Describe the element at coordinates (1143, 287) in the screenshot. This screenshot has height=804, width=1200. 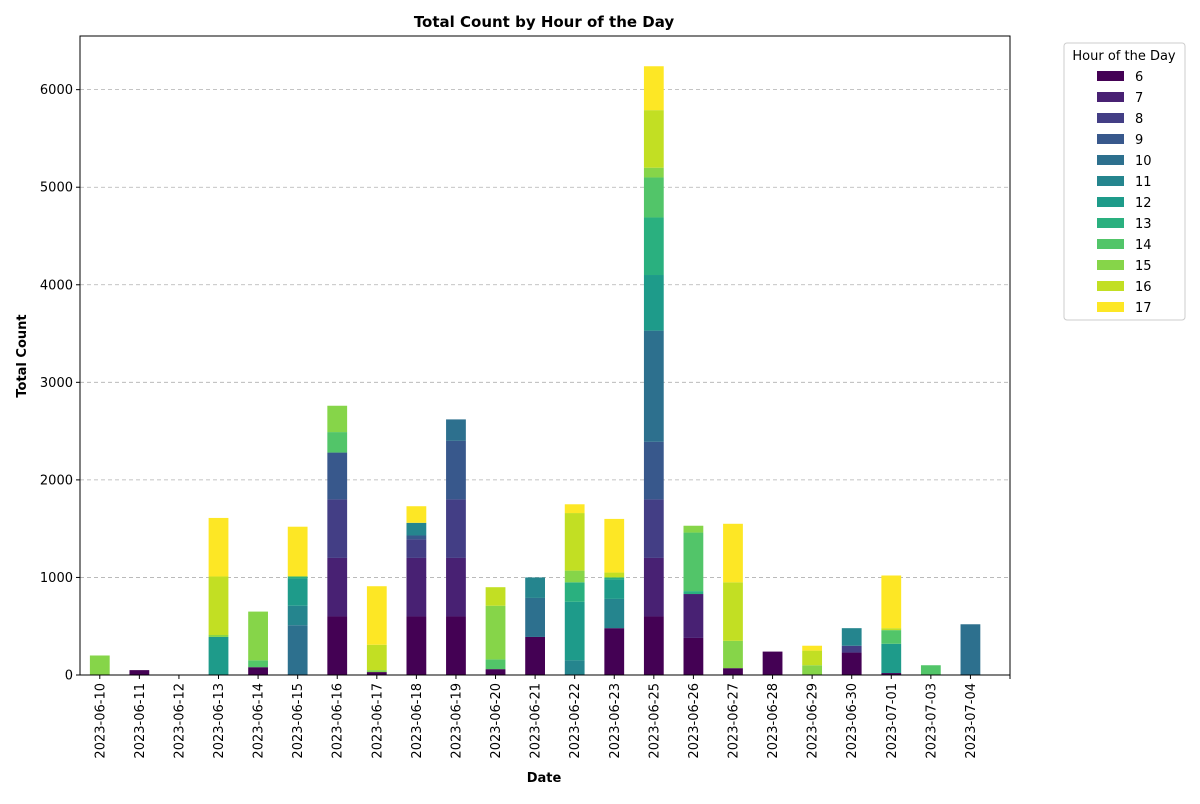
I see `legend-label: 16` at that location.